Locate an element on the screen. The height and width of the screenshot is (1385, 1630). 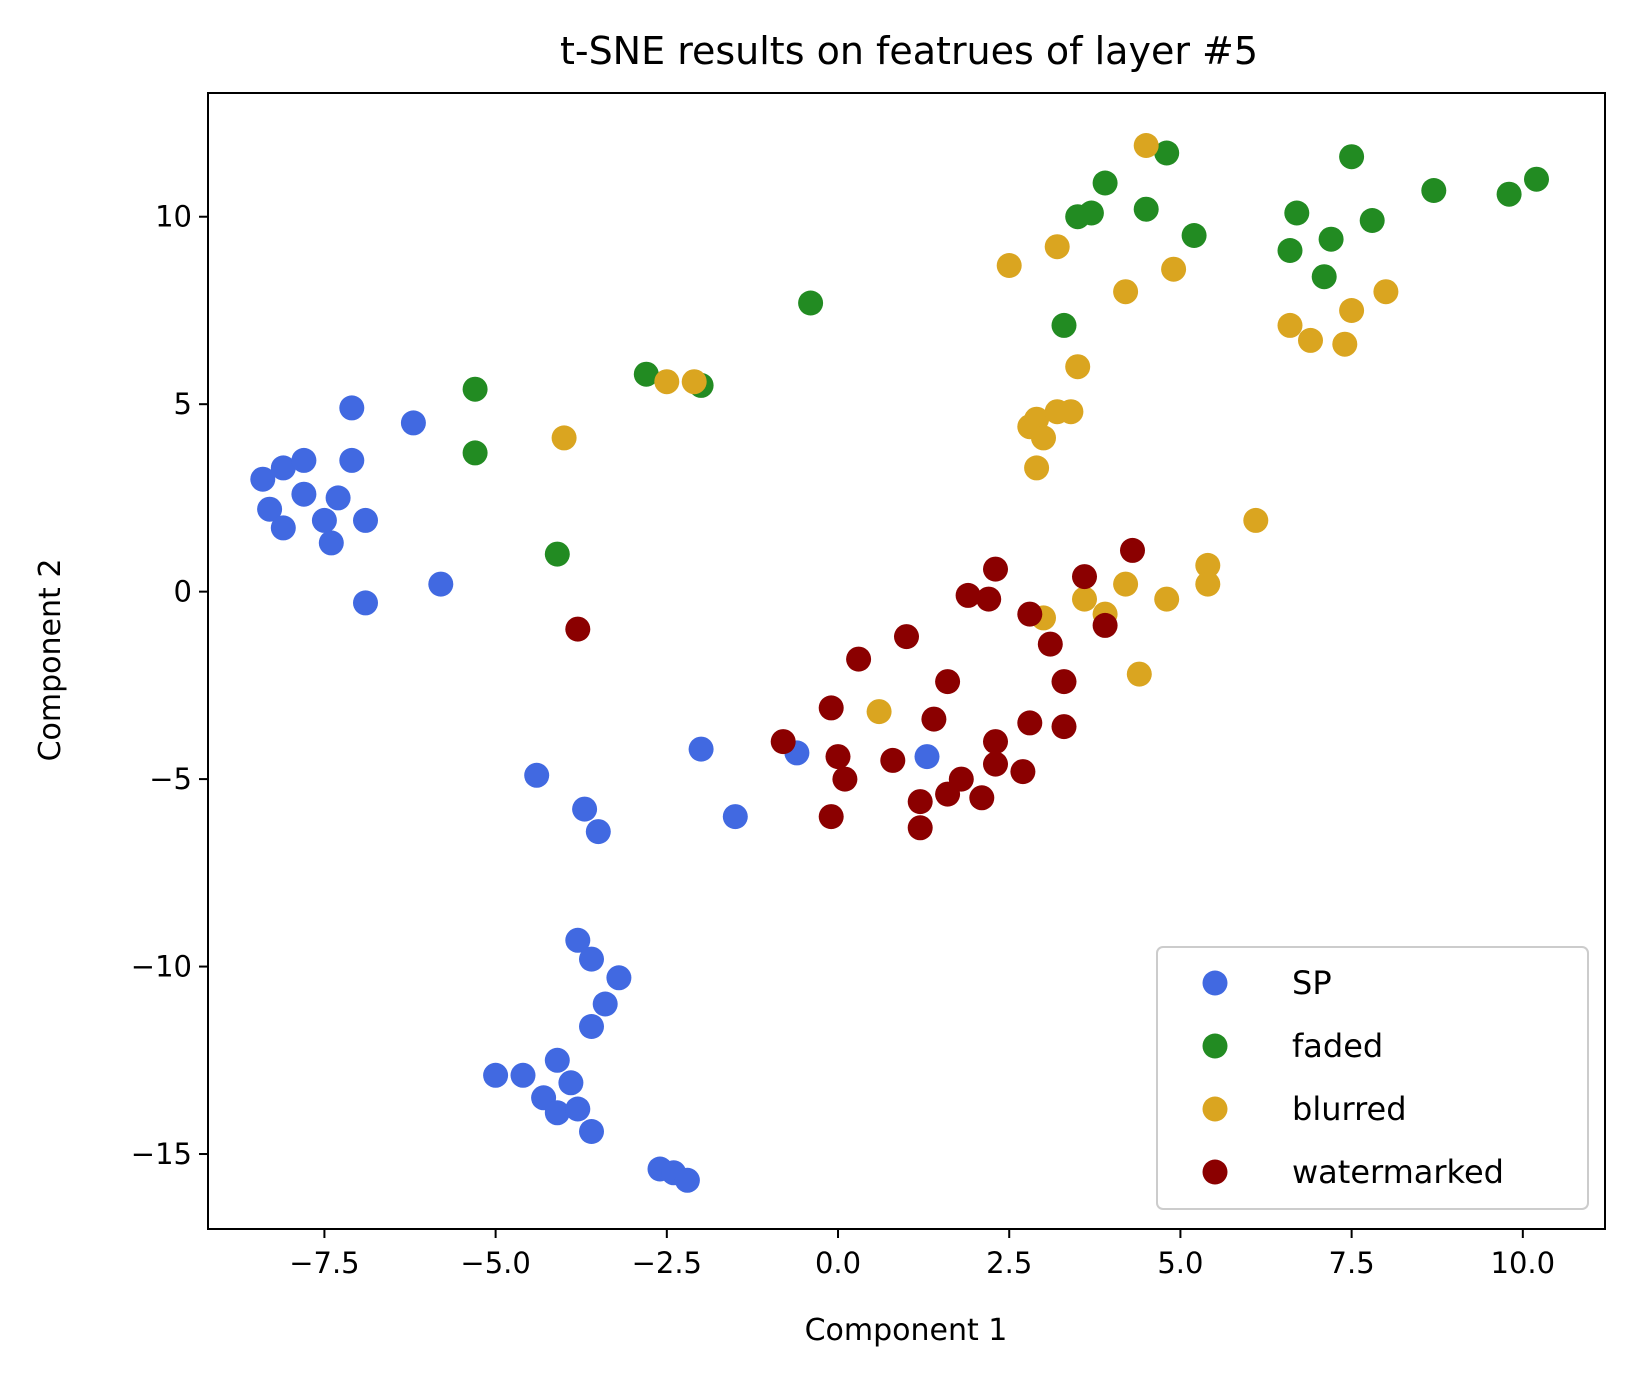
x-tick-label: −5.0 is located at coordinates (495, 1263).